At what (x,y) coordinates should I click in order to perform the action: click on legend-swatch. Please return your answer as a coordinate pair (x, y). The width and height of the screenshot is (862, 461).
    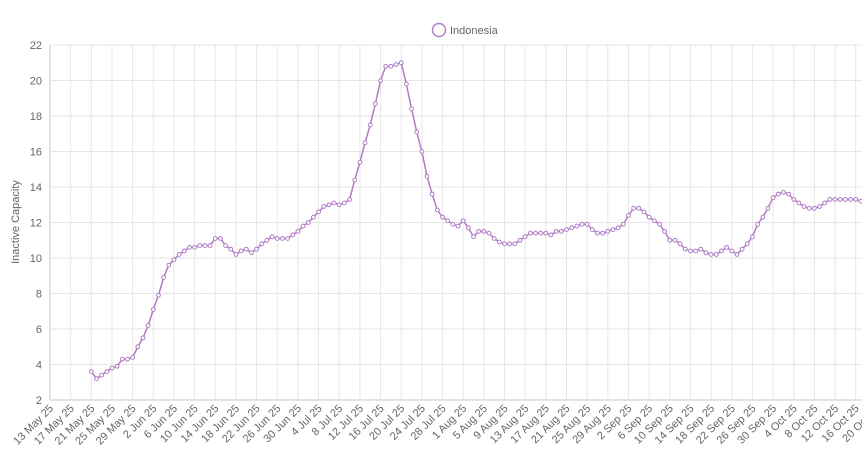
    Looking at the image, I should click on (439, 30).